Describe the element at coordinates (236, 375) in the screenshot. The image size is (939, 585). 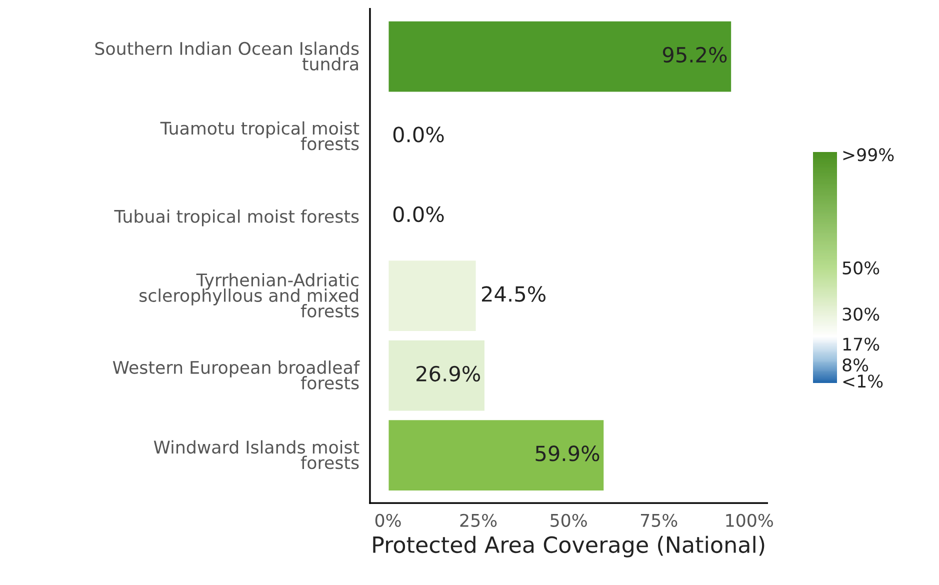
I see `y-tick-label: Western European broadleaf forests` at that location.